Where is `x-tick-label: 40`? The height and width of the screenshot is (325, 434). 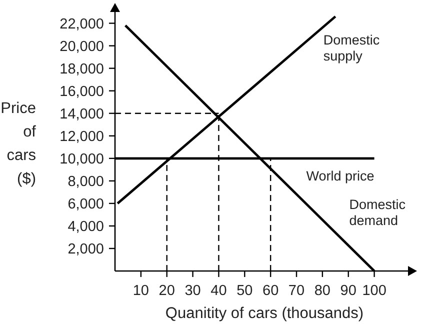 x-tick-label: 40 is located at coordinates (218, 291).